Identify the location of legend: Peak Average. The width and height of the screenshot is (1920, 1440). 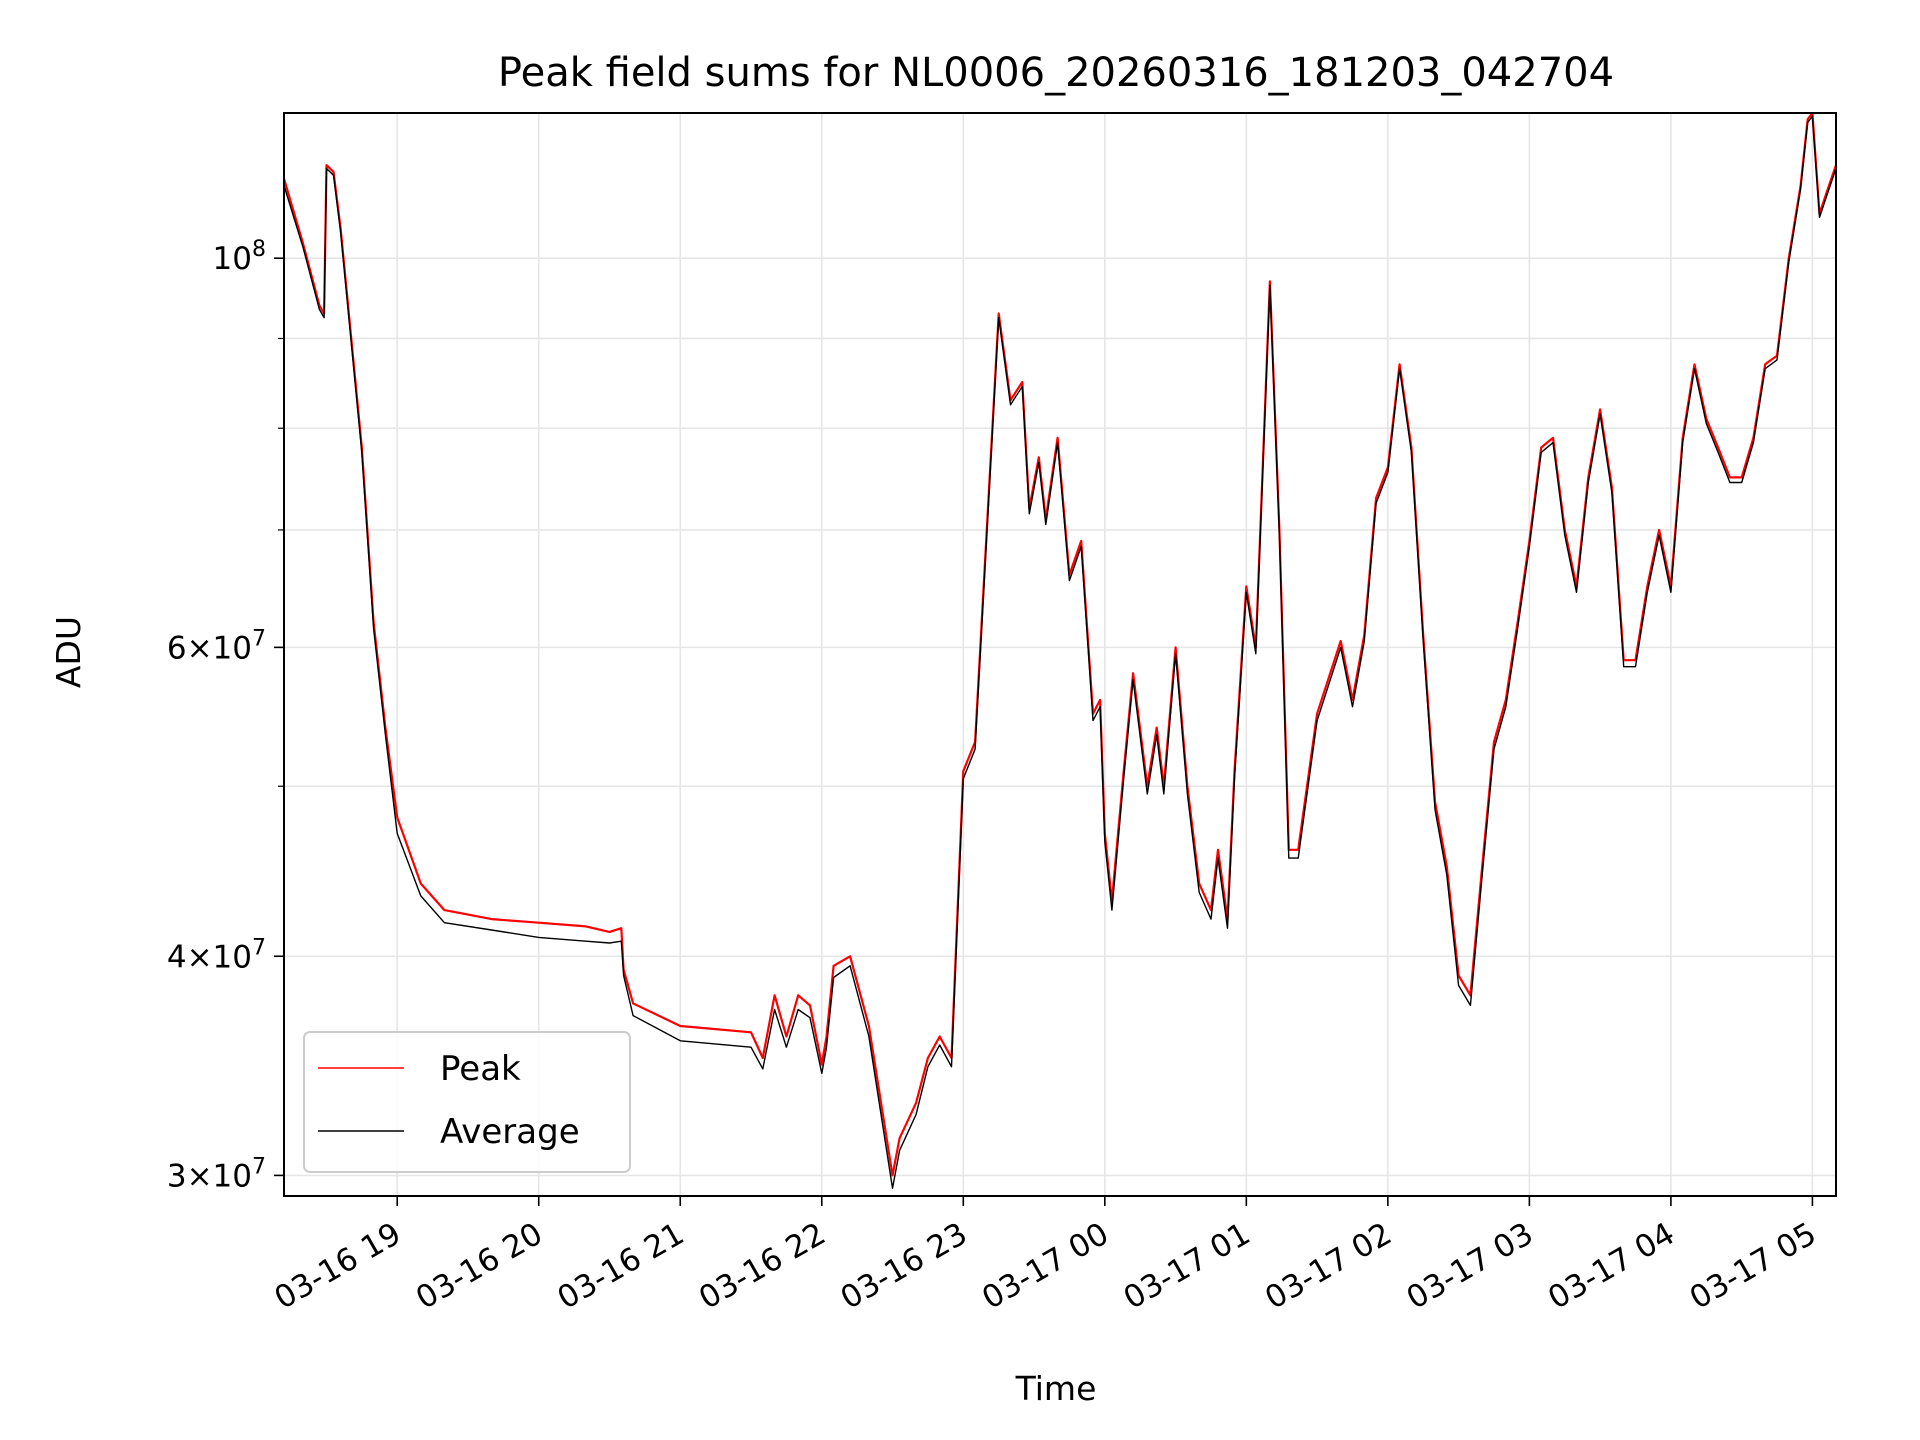
(467, 1102).